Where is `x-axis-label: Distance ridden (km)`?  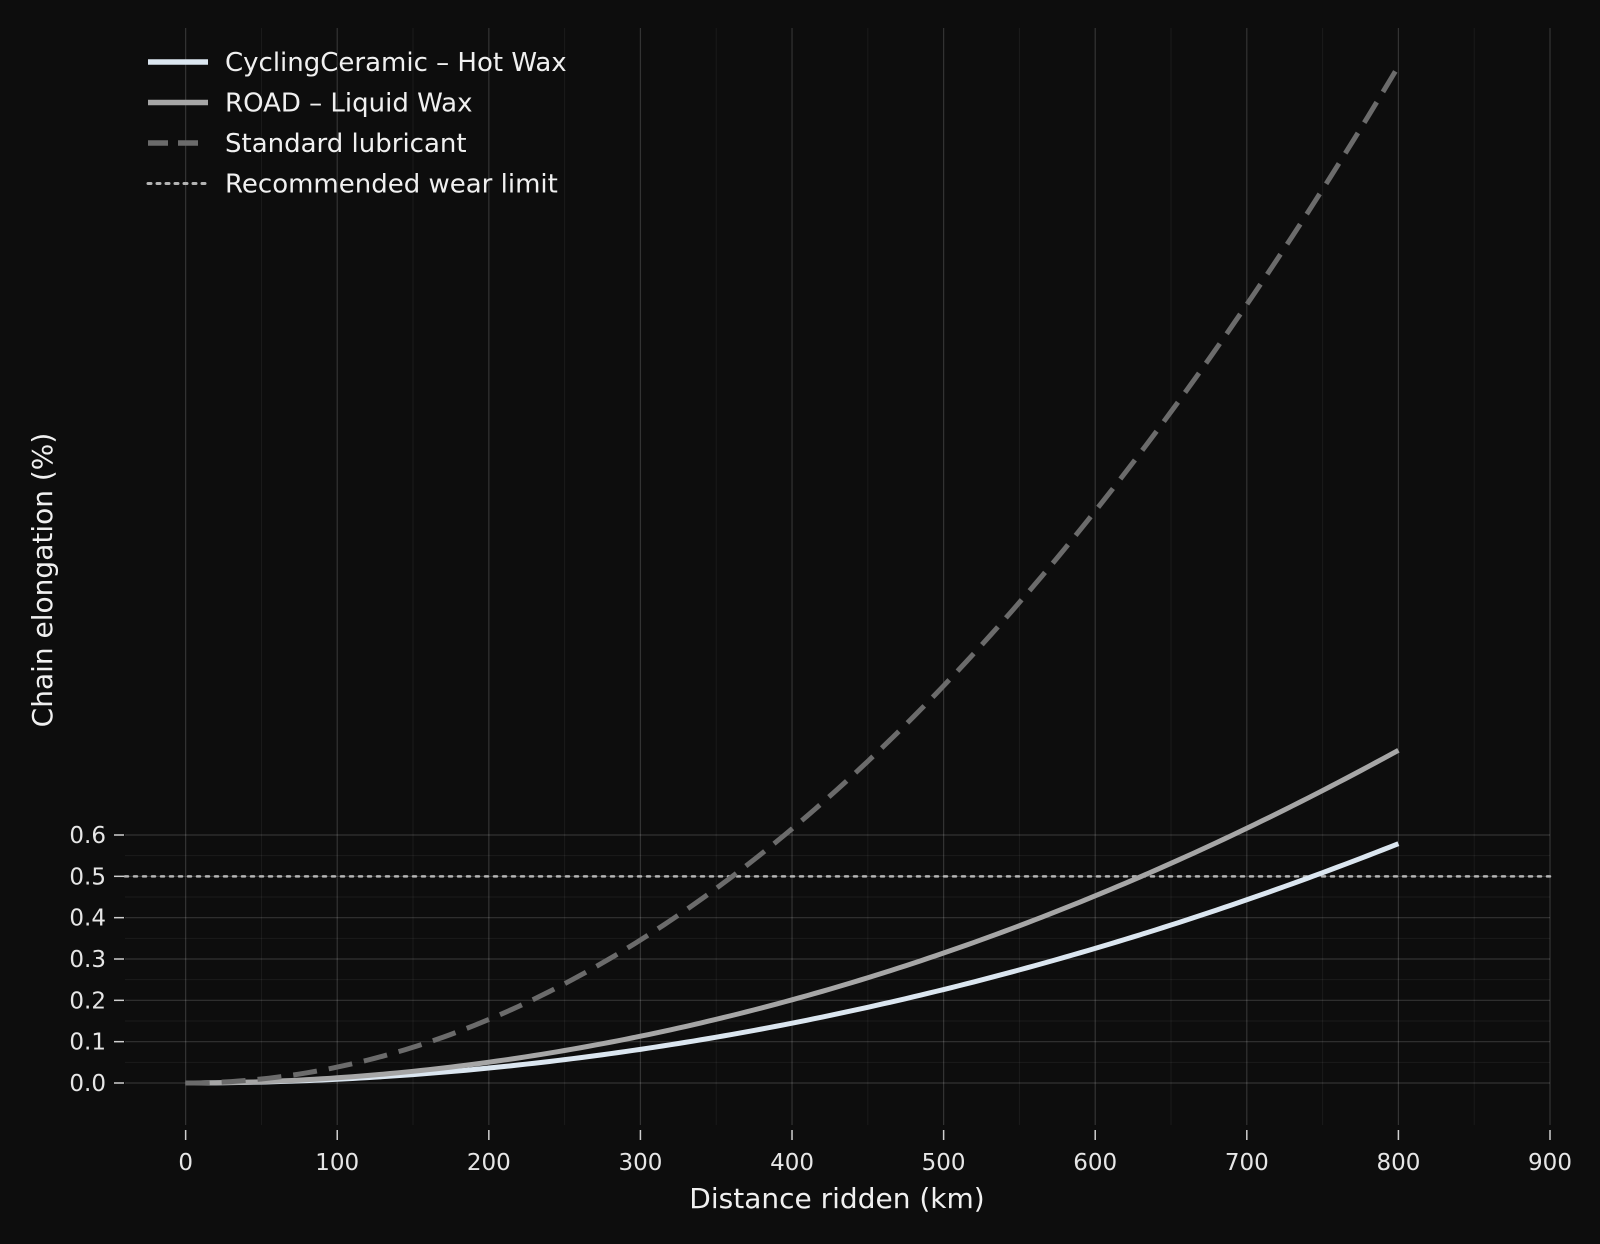
x-axis-label: Distance ridden (km) is located at coordinates (836, 1198).